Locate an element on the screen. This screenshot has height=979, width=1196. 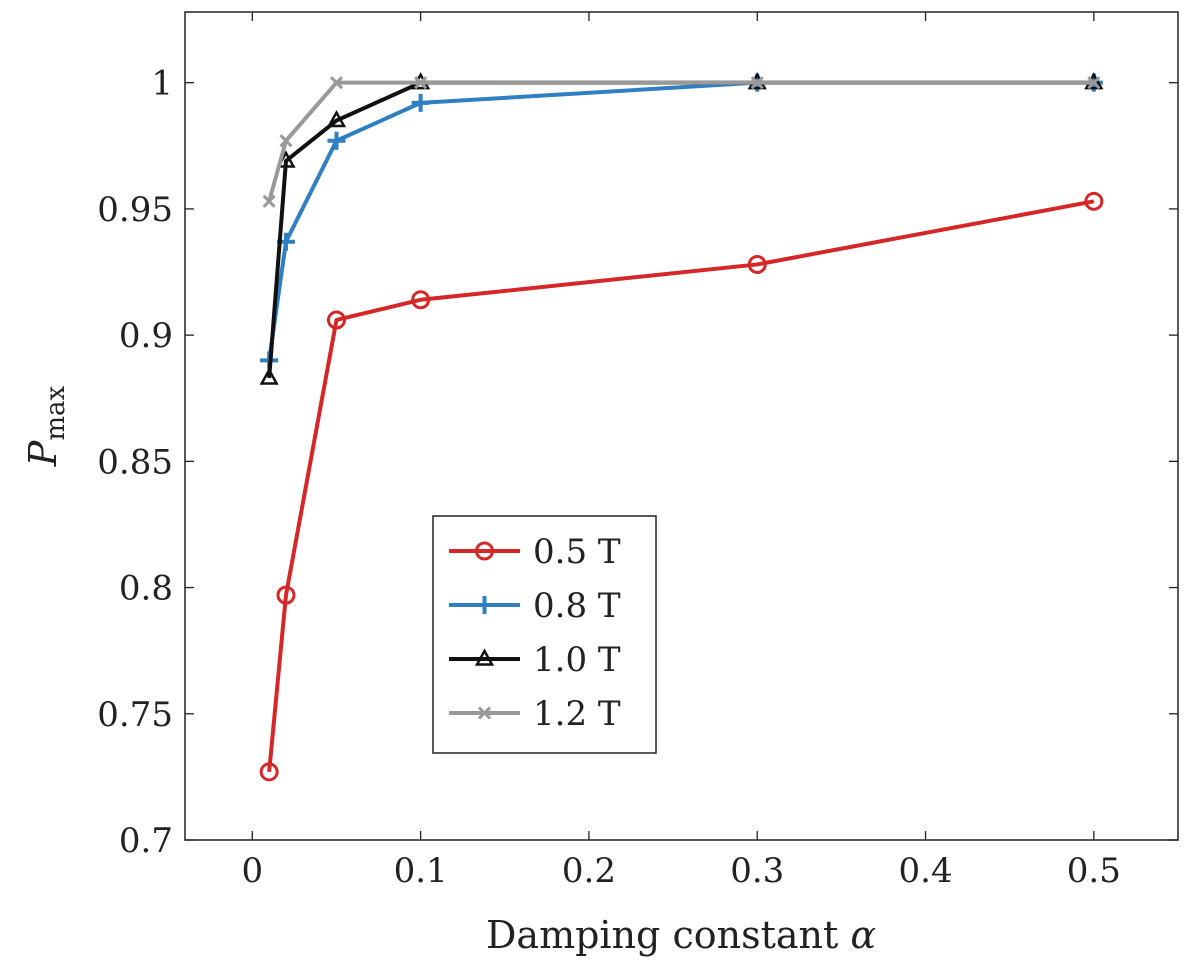
x-axis-title: Damping constant α is located at coordinates (681, 935).